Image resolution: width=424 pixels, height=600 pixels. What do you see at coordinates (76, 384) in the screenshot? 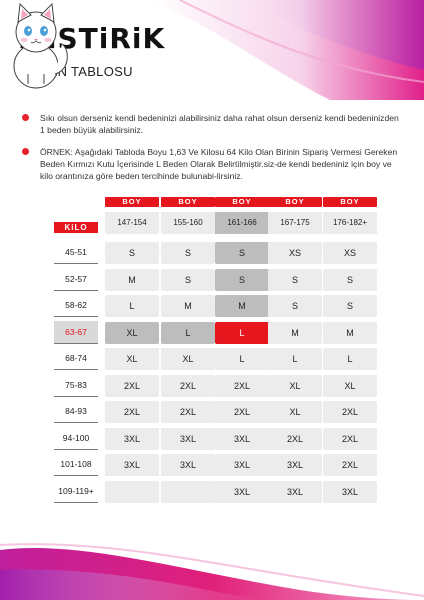
I see `weight-range-75-83: 75-83` at bounding box center [76, 384].